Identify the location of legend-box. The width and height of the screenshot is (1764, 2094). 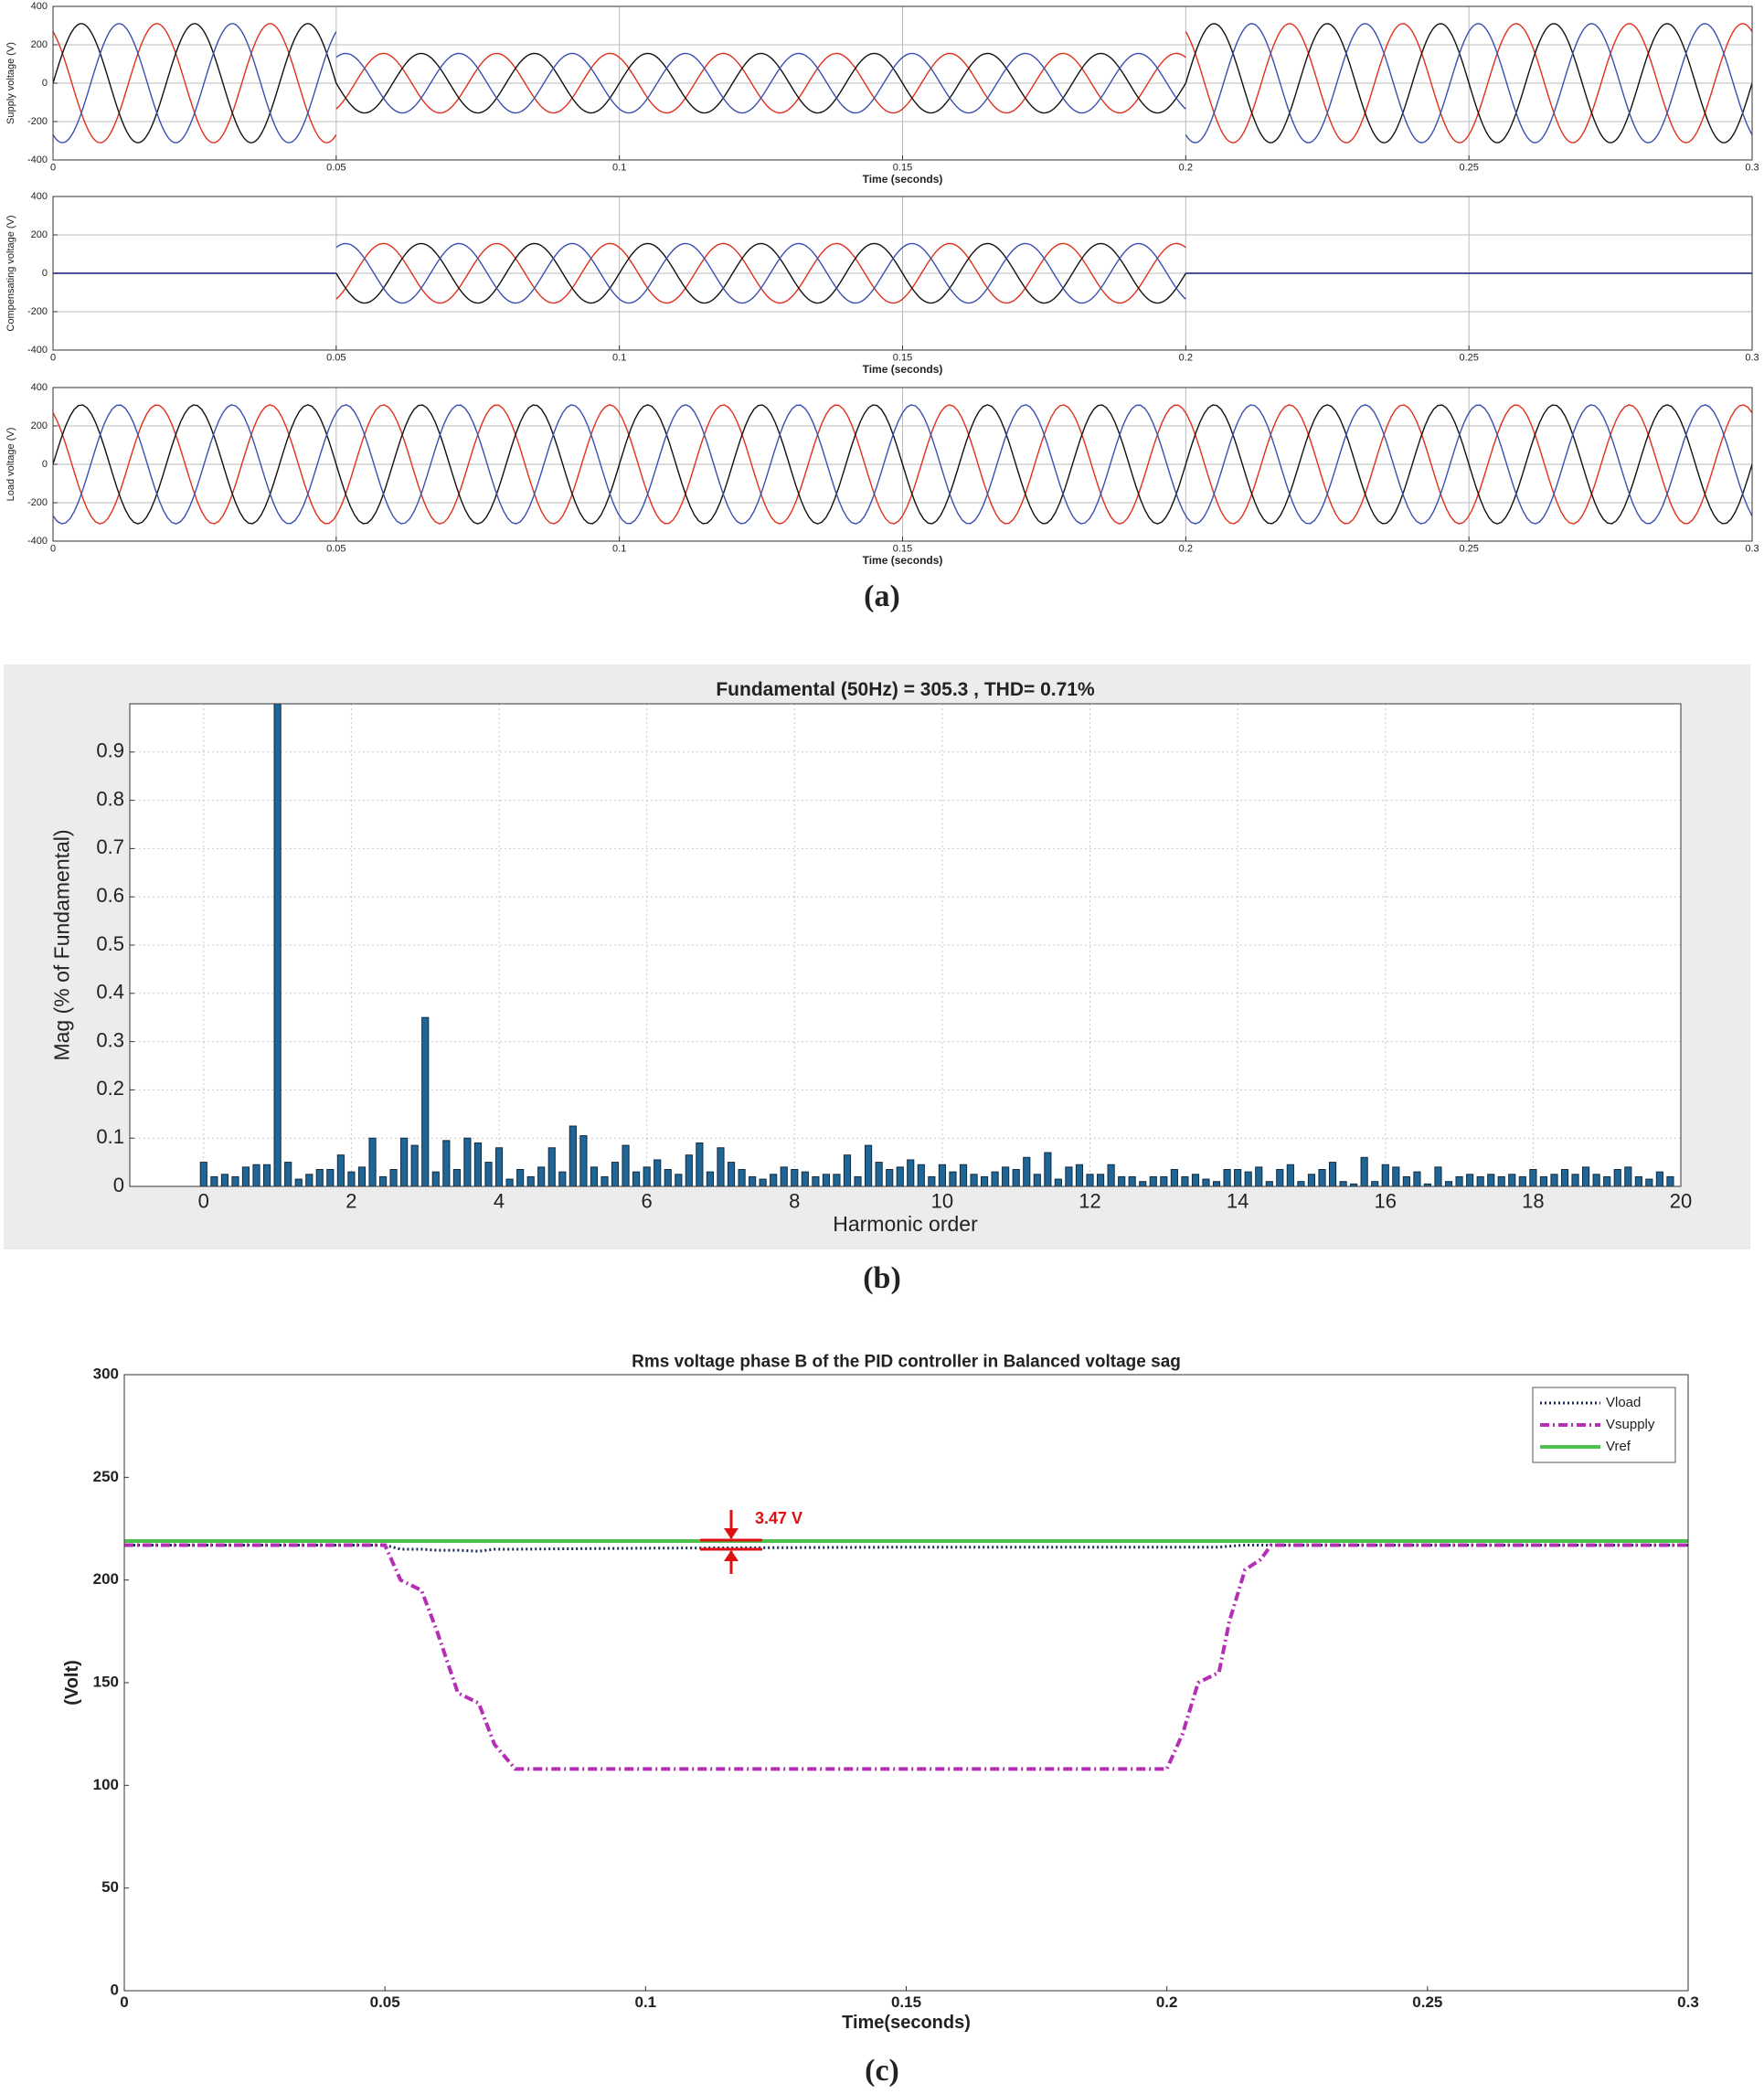
(1604, 1425).